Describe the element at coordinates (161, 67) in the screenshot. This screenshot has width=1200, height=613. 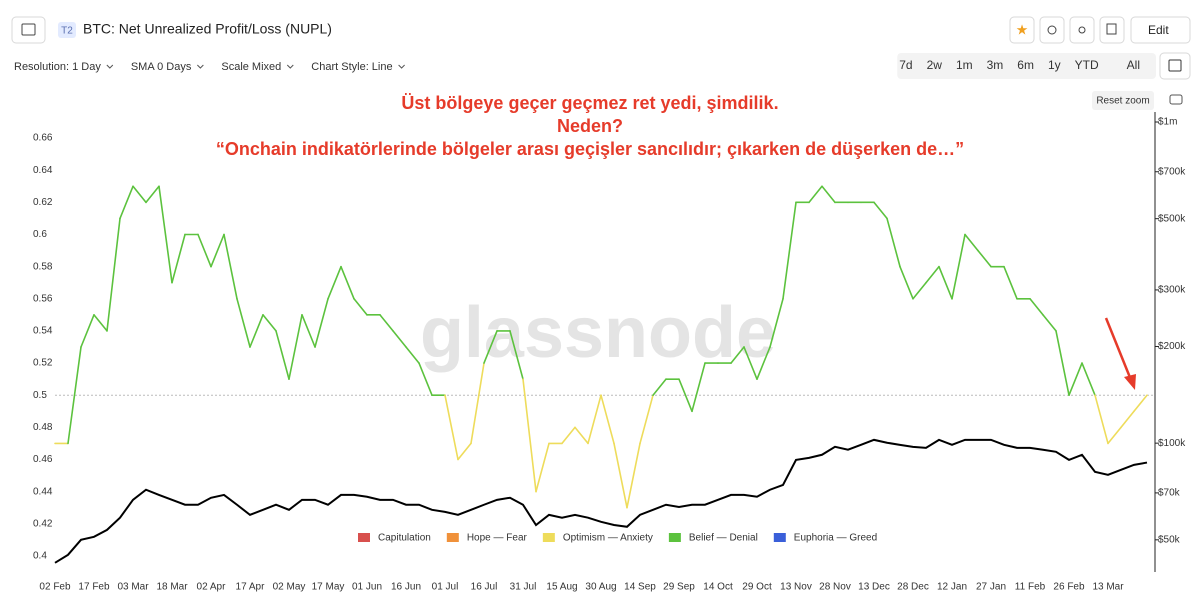
I see `dropdown: SMA 0 Days` at that location.